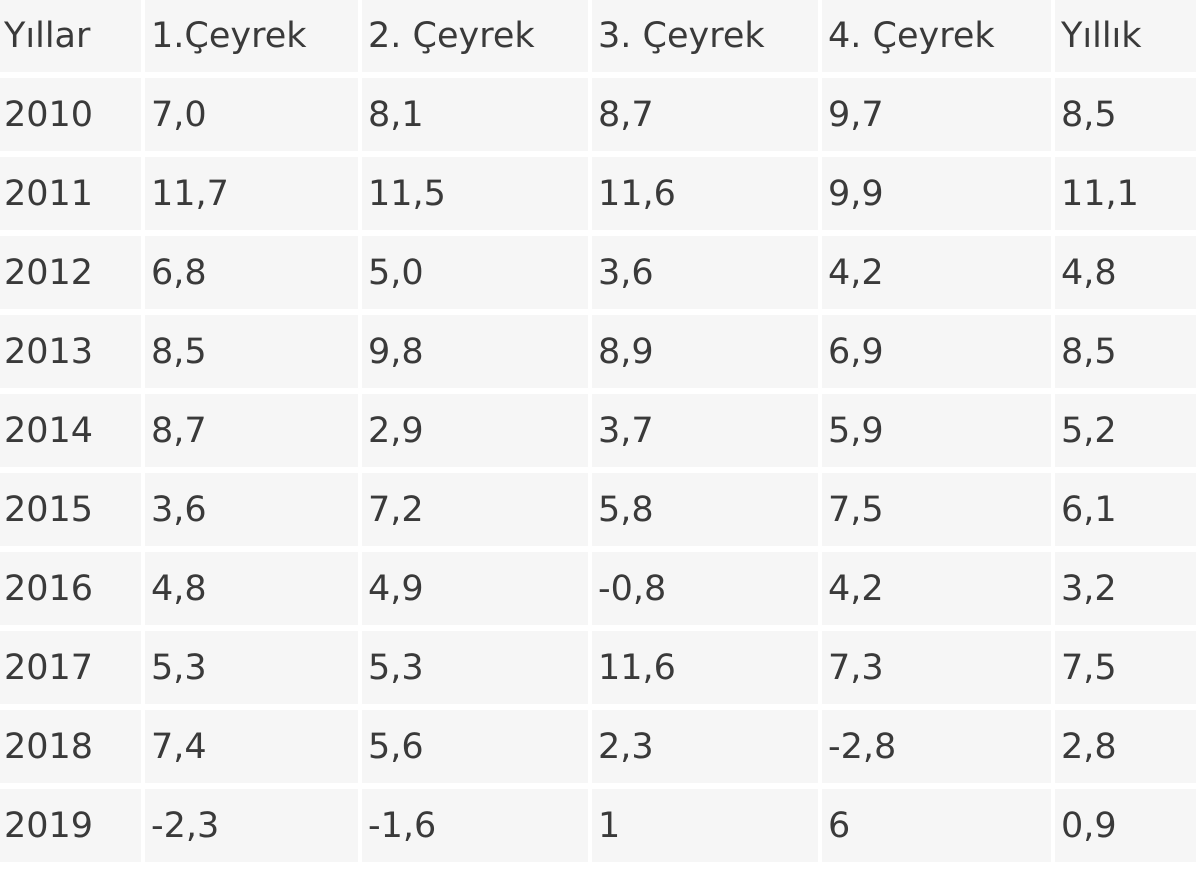  What do you see at coordinates (251, 746) in the screenshot?
I see `table-cell: 7,4` at bounding box center [251, 746].